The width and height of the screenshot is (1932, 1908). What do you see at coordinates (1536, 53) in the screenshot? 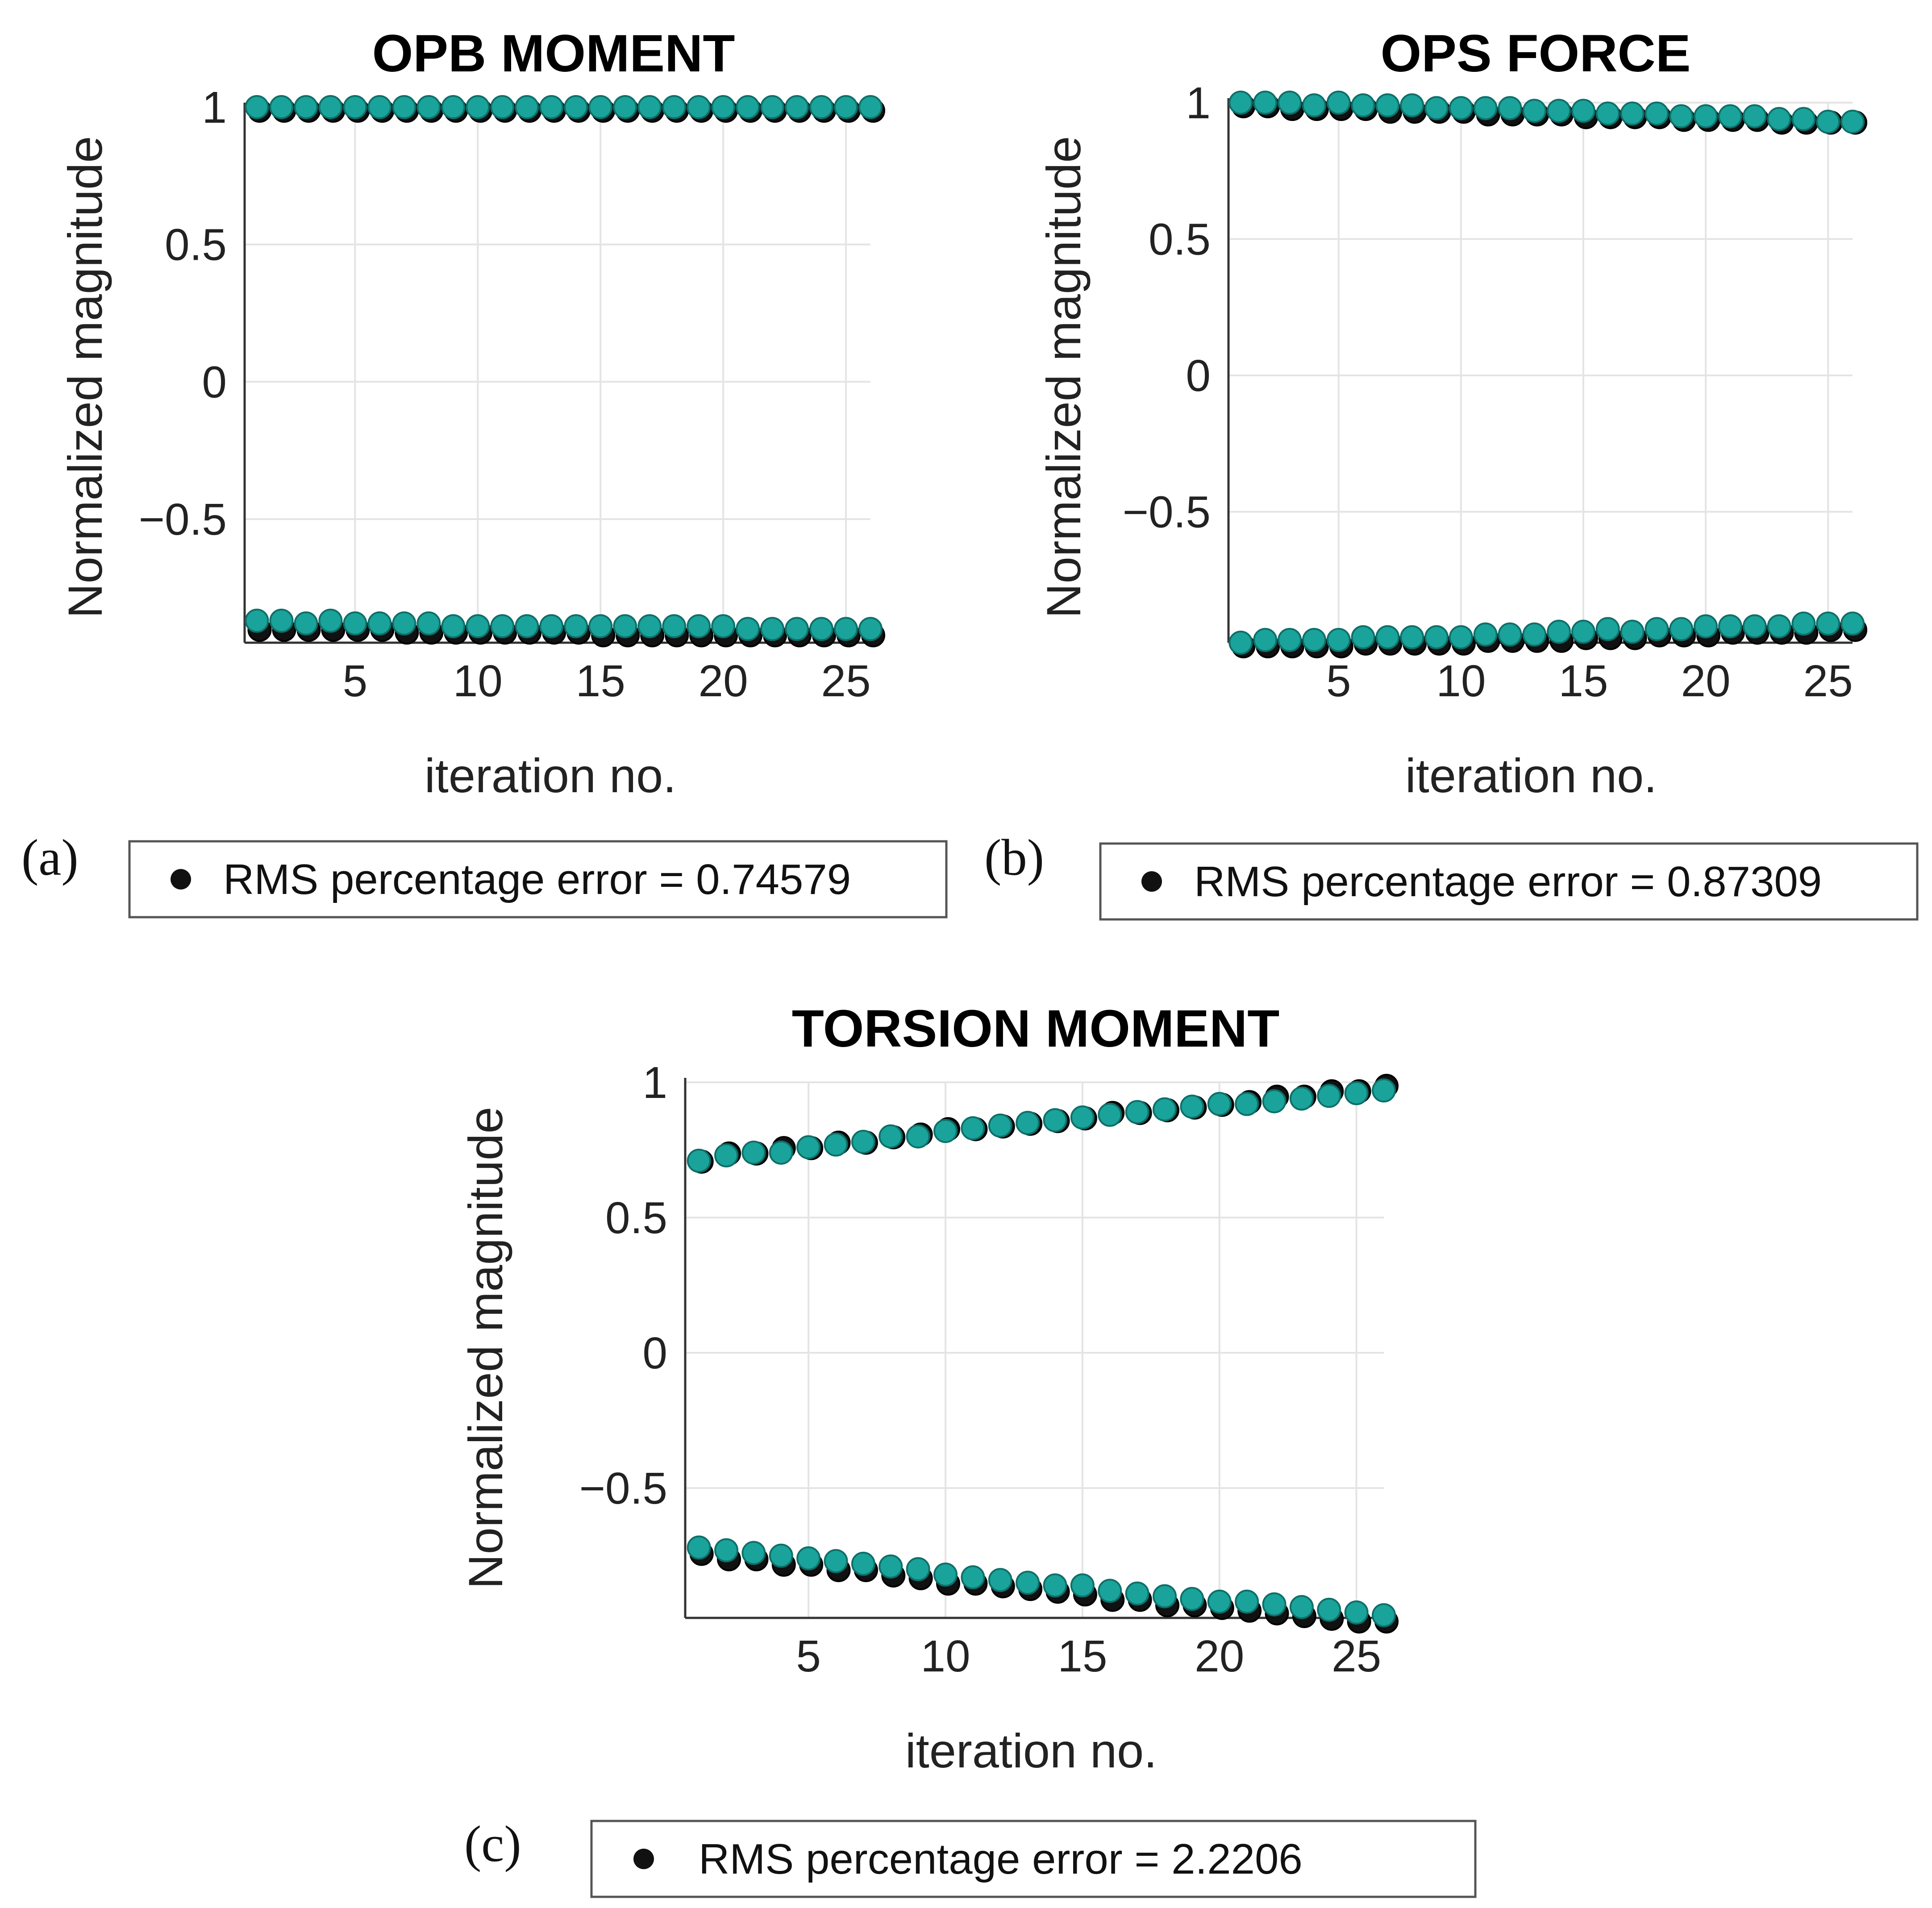
I see `chart-title: OPS FORCE` at bounding box center [1536, 53].